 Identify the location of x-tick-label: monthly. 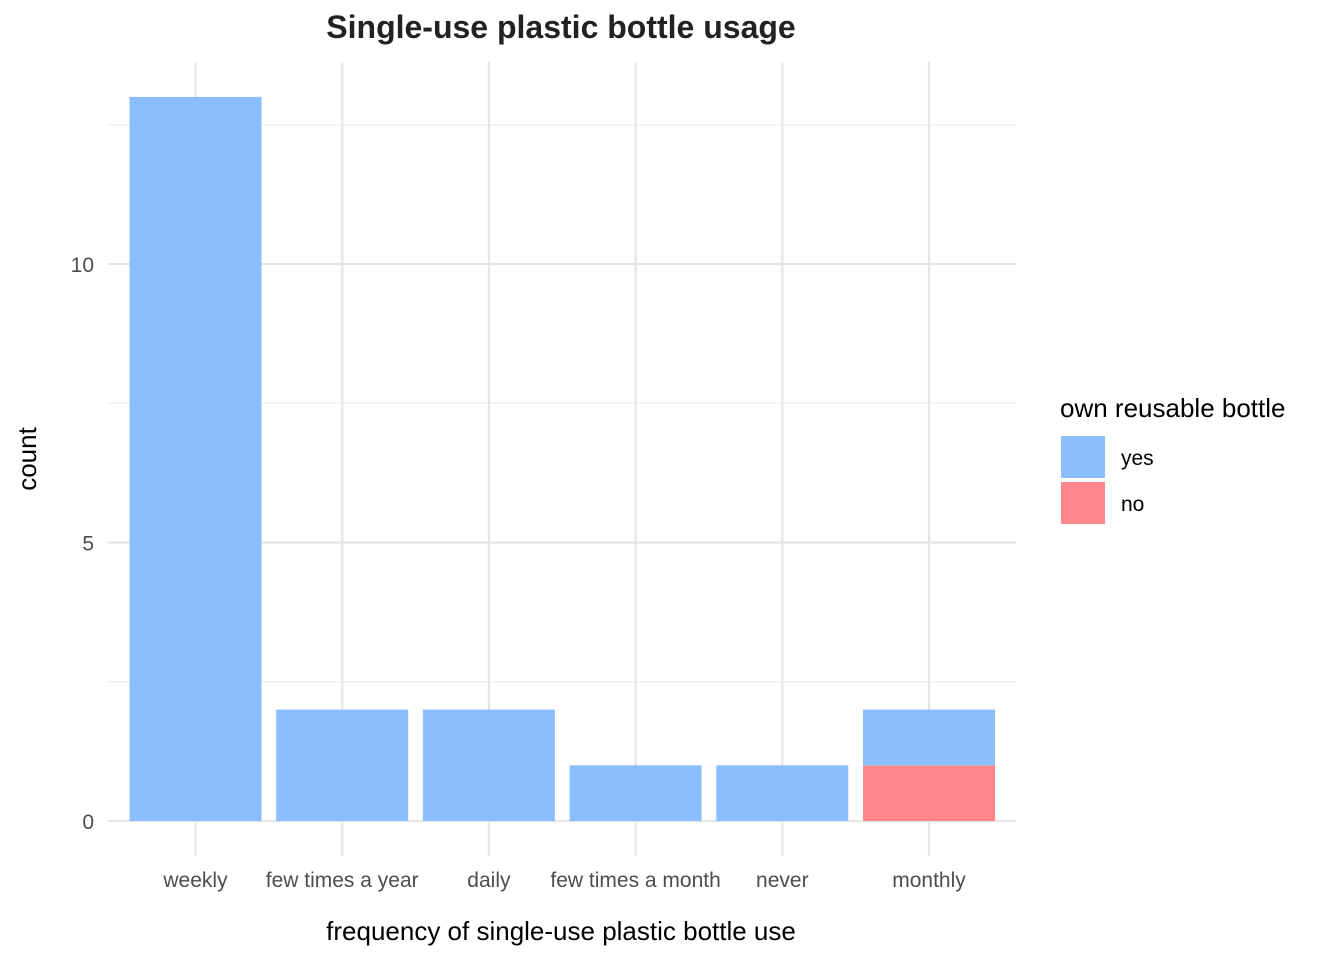
(929, 880).